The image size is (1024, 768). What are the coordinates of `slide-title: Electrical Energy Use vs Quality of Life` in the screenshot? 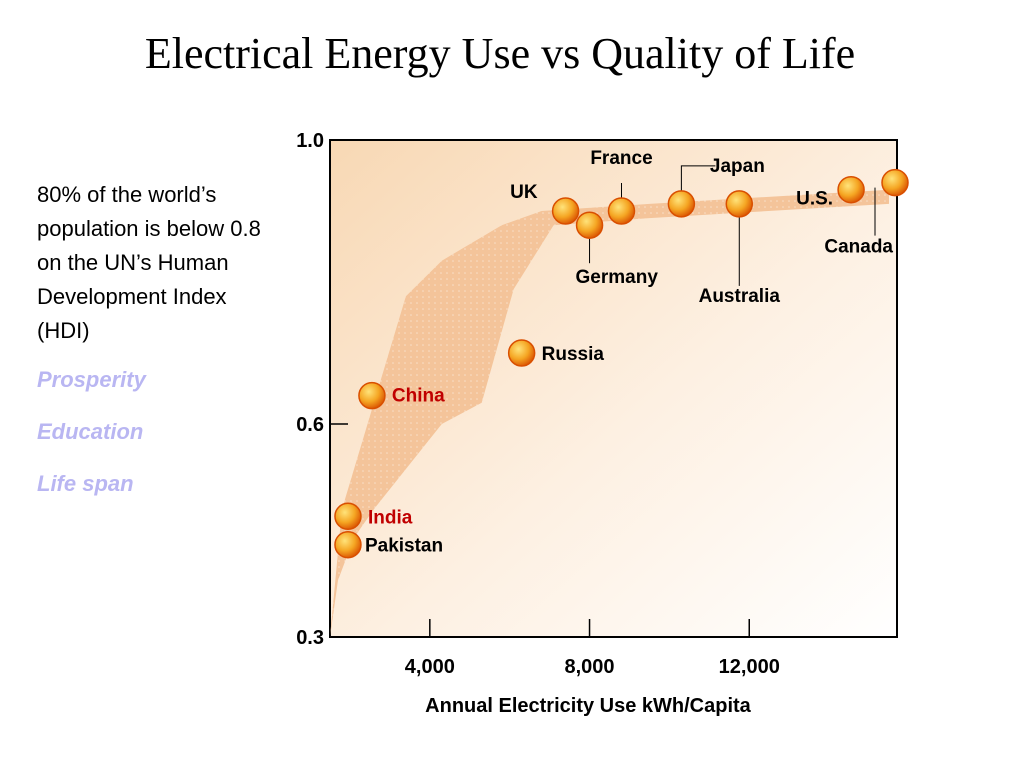 It's located at (500, 53).